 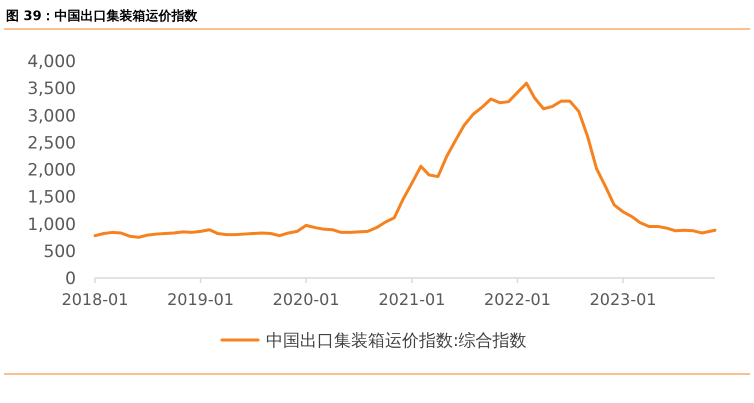 I want to click on legend-label: 中国出口集装箱运价指数:综合指数, so click(x=396, y=341).